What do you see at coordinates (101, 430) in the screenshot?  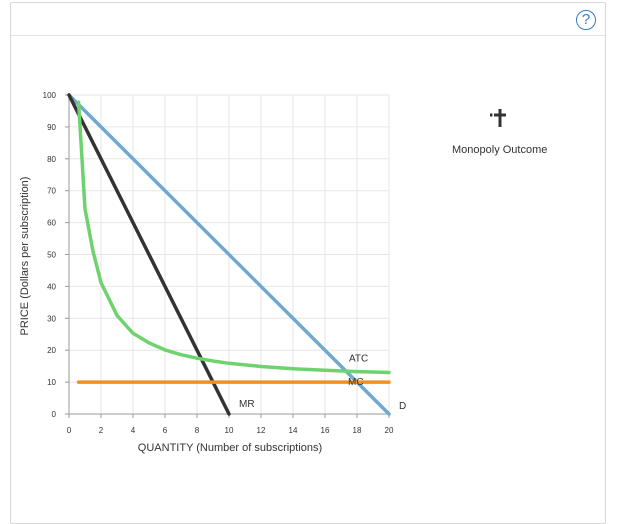 I see `x-tick-label: 2` at bounding box center [101, 430].